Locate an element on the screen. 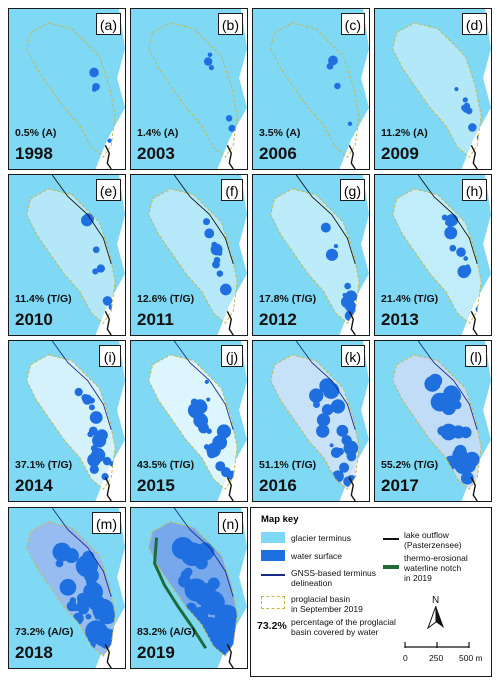  panel-label: (l) is located at coordinates (476, 356).